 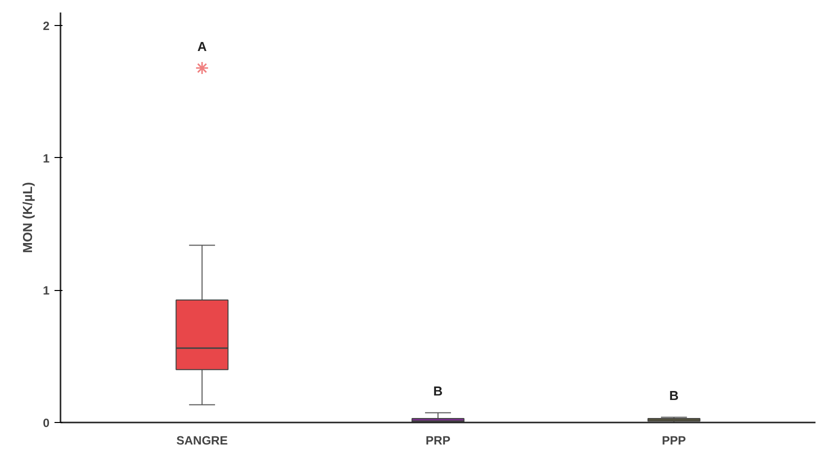 What do you see at coordinates (202, 46) in the screenshot?
I see `annotation: A` at bounding box center [202, 46].